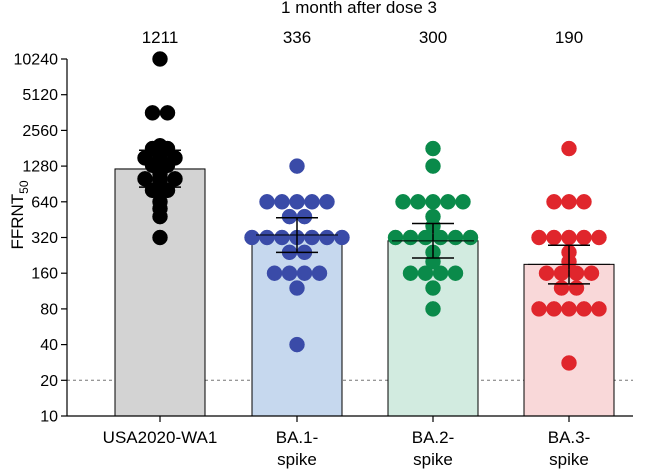 The image size is (664, 469). What do you see at coordinates (49, 381) in the screenshot?
I see `y-tick-label: 20` at bounding box center [49, 381].